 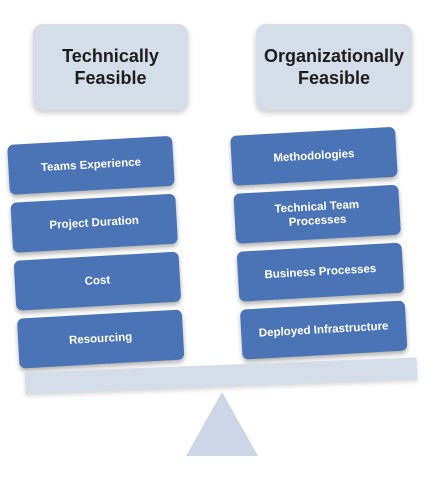 What do you see at coordinates (91, 165) in the screenshot?
I see `block-teams-experience: Teams Experience` at bounding box center [91, 165].